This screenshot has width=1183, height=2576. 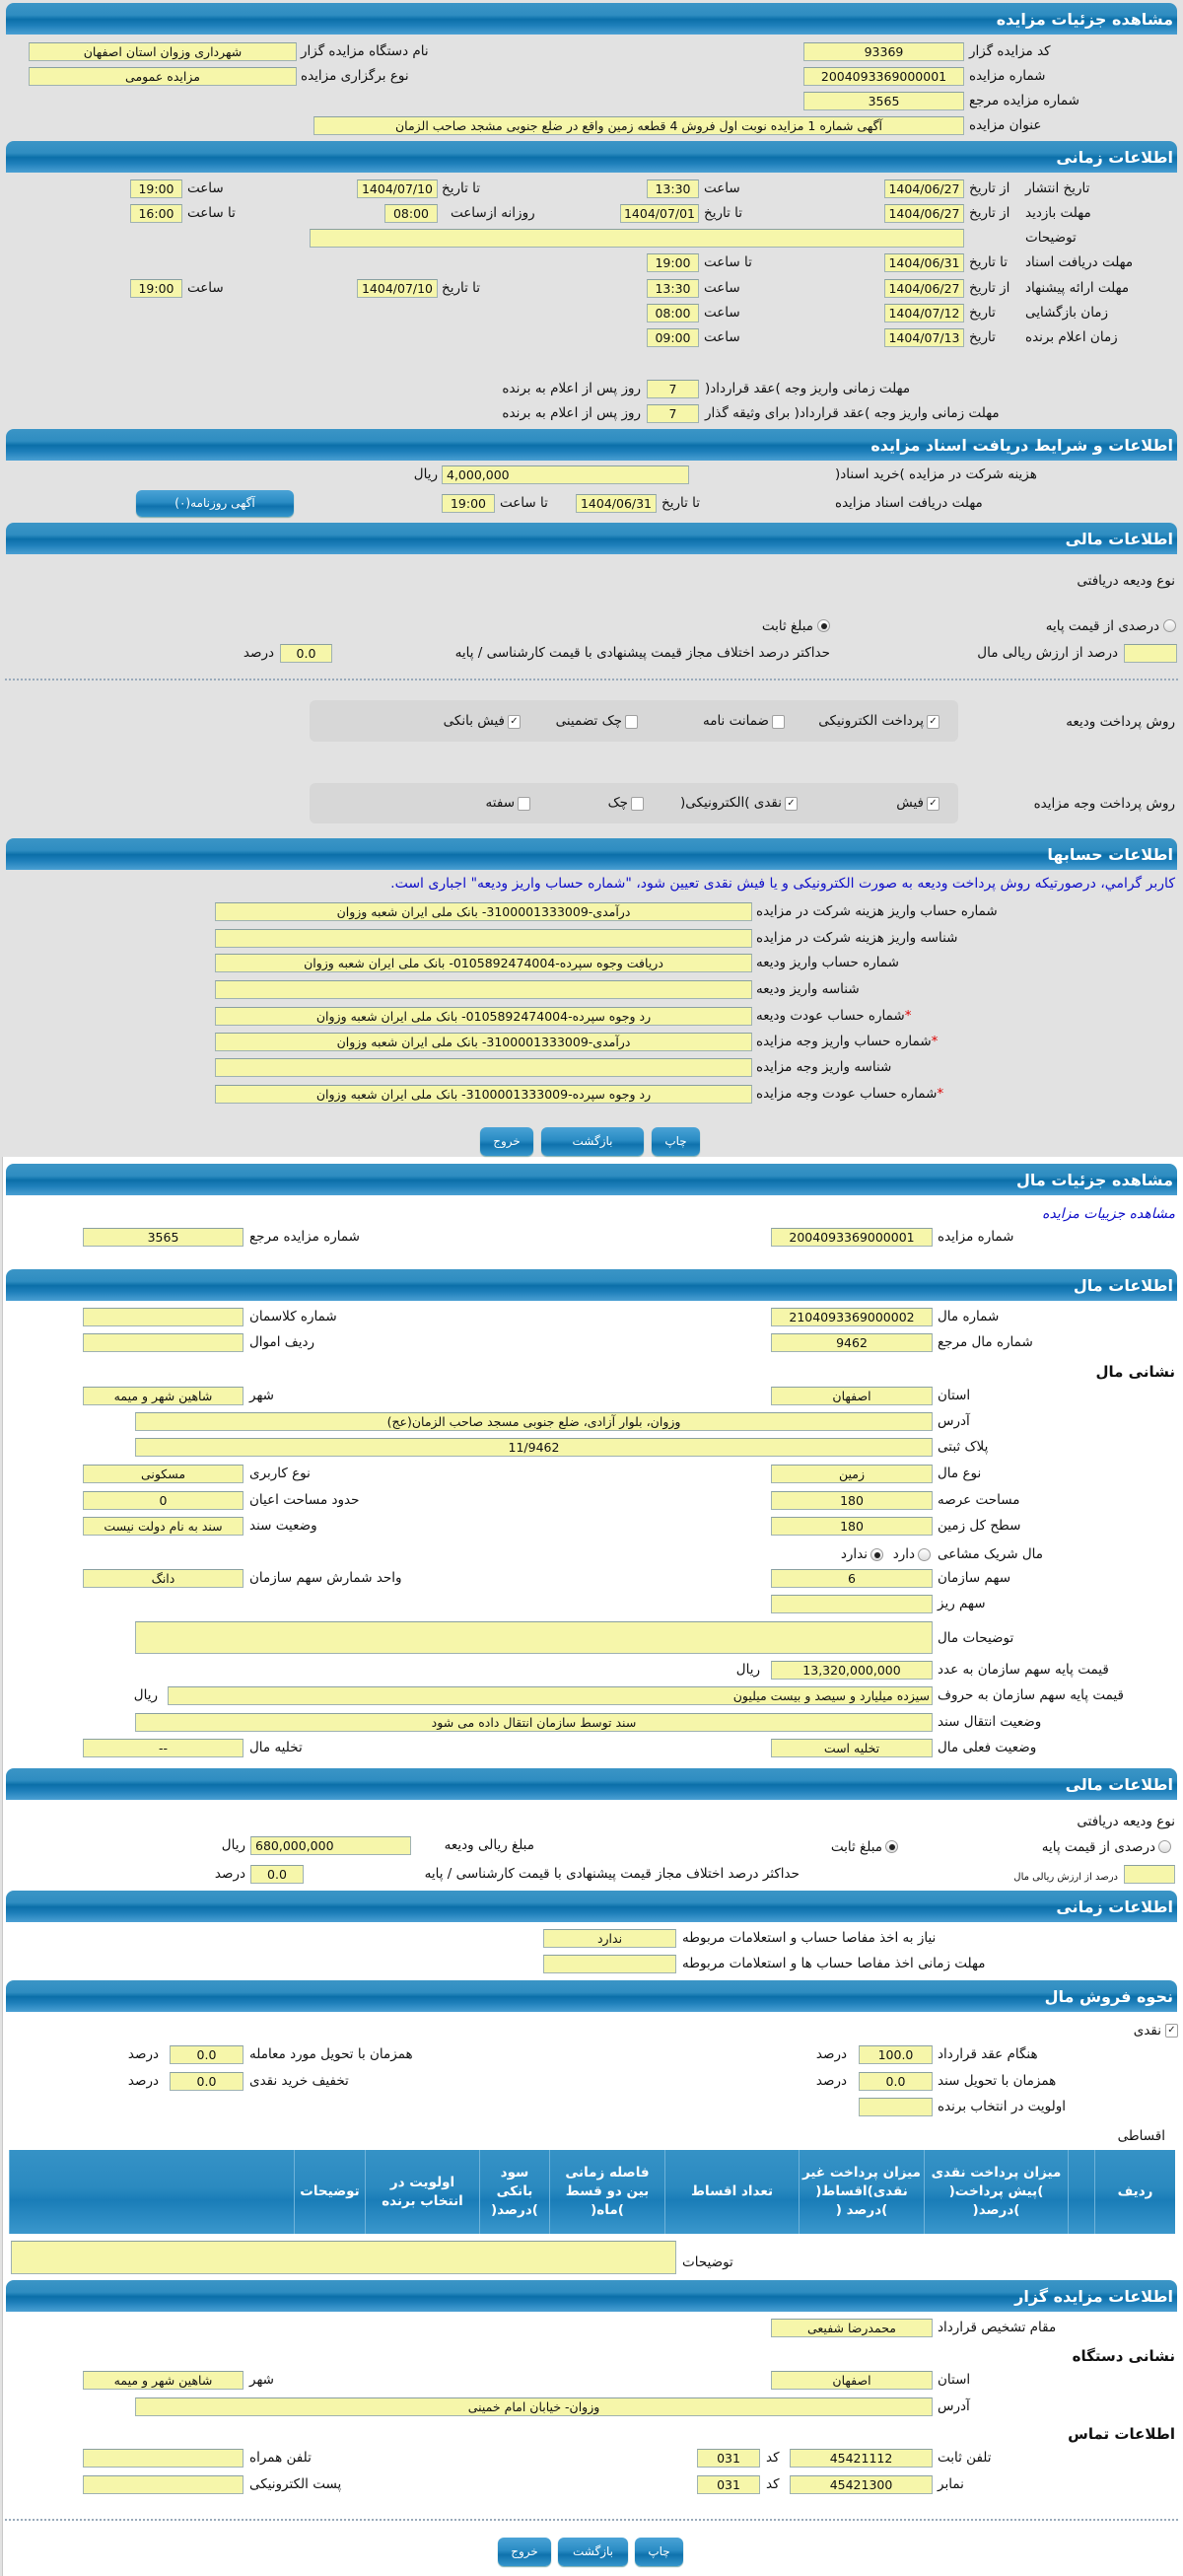 I want to click on on-contract-field: 100.0, so click(x=896, y=2054).